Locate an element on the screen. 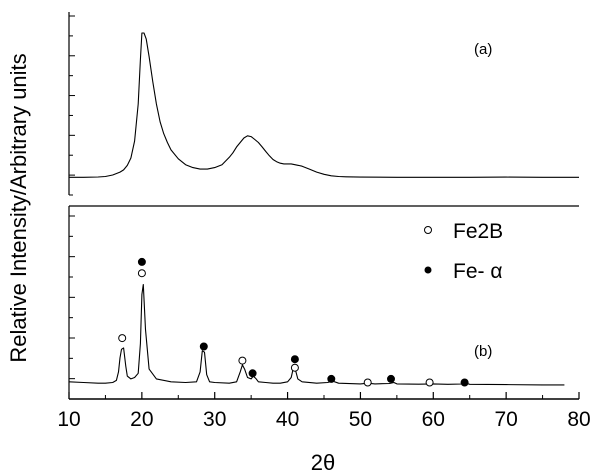 This screenshot has height=476, width=592. x-tick-label: 50 is located at coordinates (360, 419).